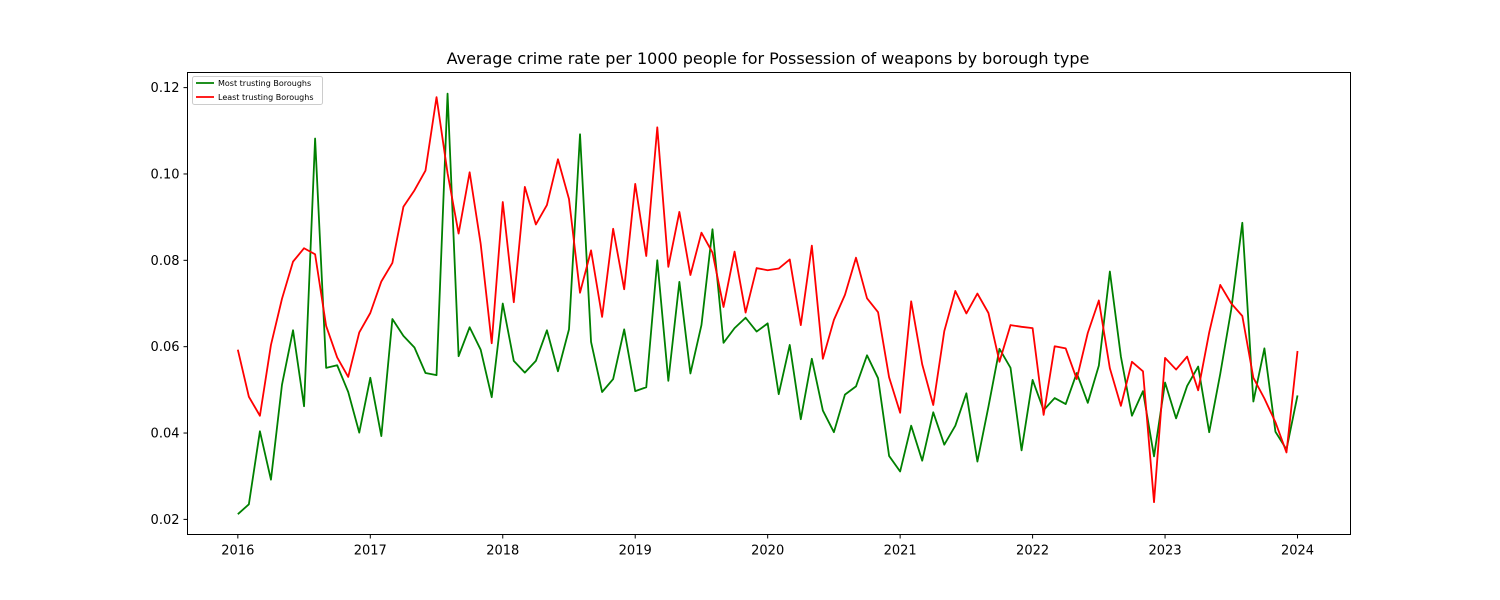  Describe the element at coordinates (1032, 551) in the screenshot. I see `x-tick-label: 2022` at that location.